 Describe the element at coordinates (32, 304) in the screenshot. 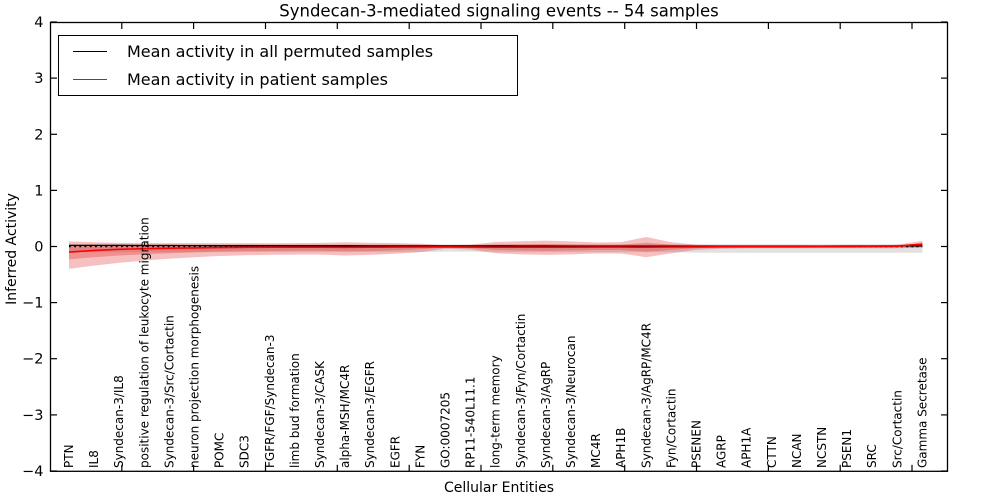

I see `y-tick-label: −1` at that location.